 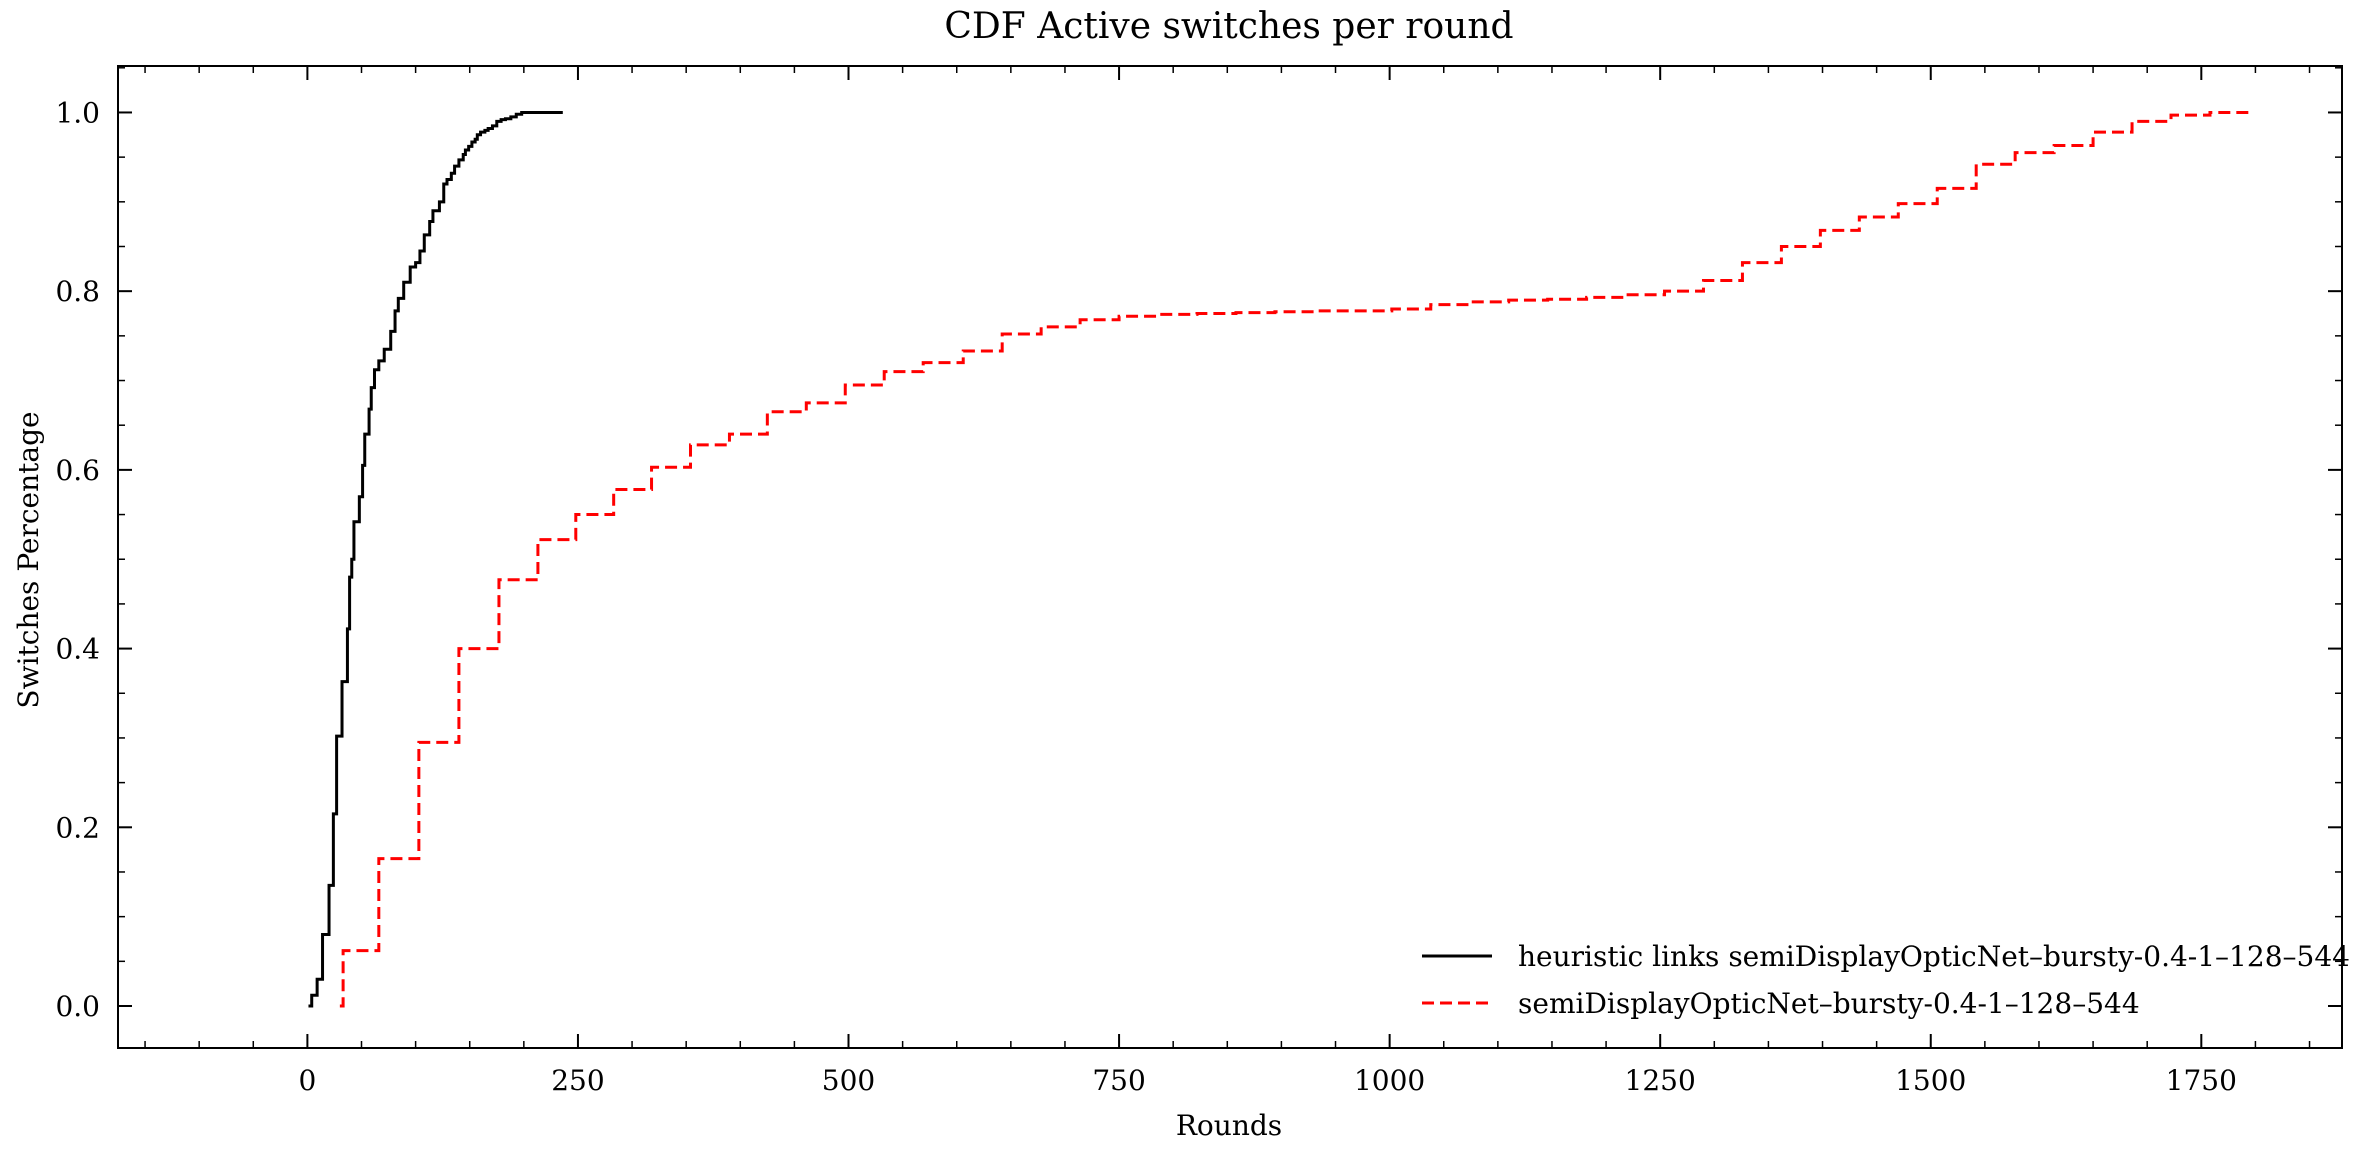 What do you see at coordinates (77, 827) in the screenshot?
I see `y-tick-label: 0.2` at bounding box center [77, 827].